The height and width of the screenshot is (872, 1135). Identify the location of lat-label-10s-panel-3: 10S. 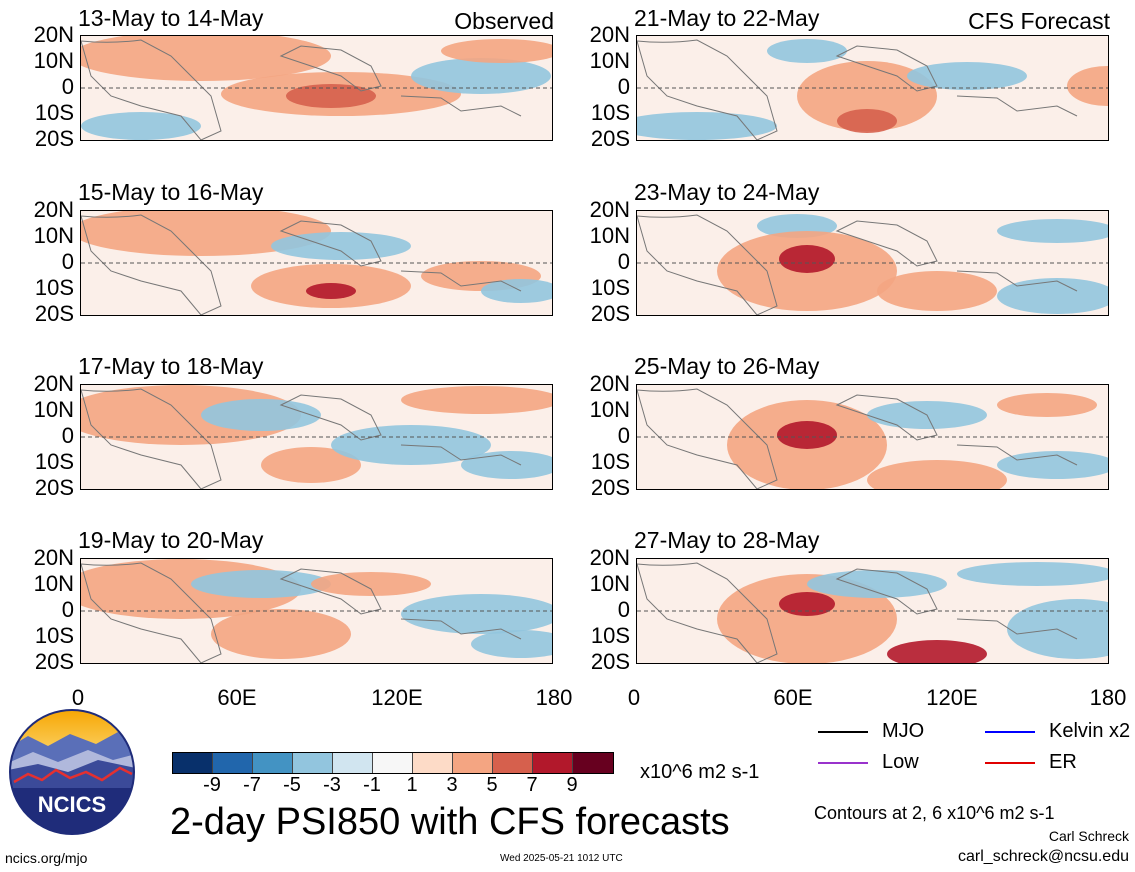
(54, 287).